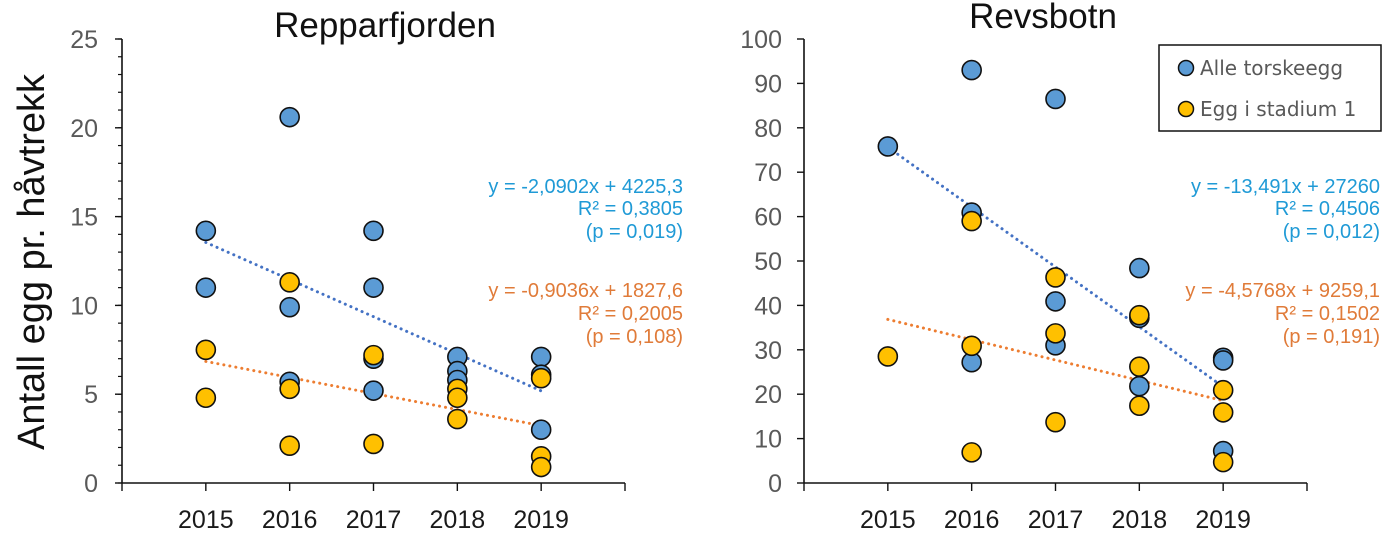 The width and height of the screenshot is (1386, 536). I want to click on trendline-annotation: y = -2,0902x + 4225,3, so click(585, 187).